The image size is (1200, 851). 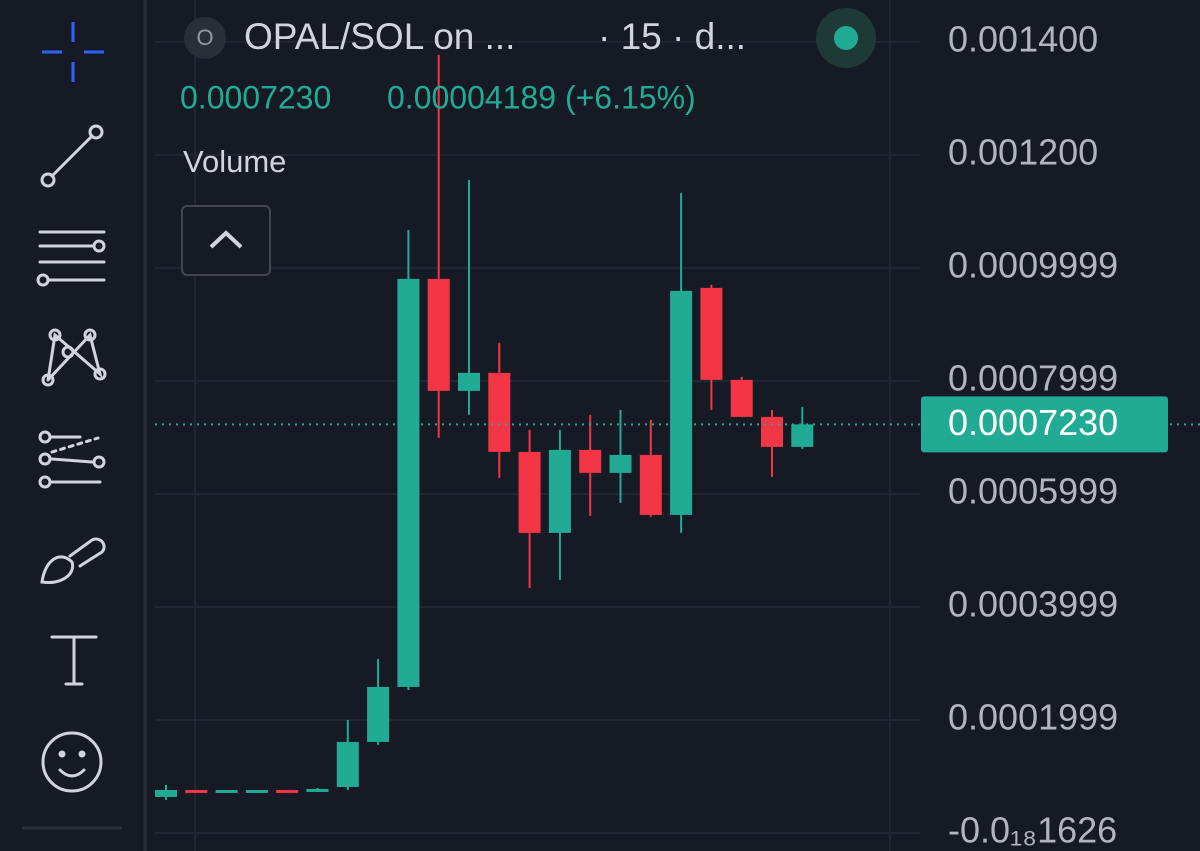 What do you see at coordinates (73, 52) in the screenshot?
I see `crosshair-icon` at bounding box center [73, 52].